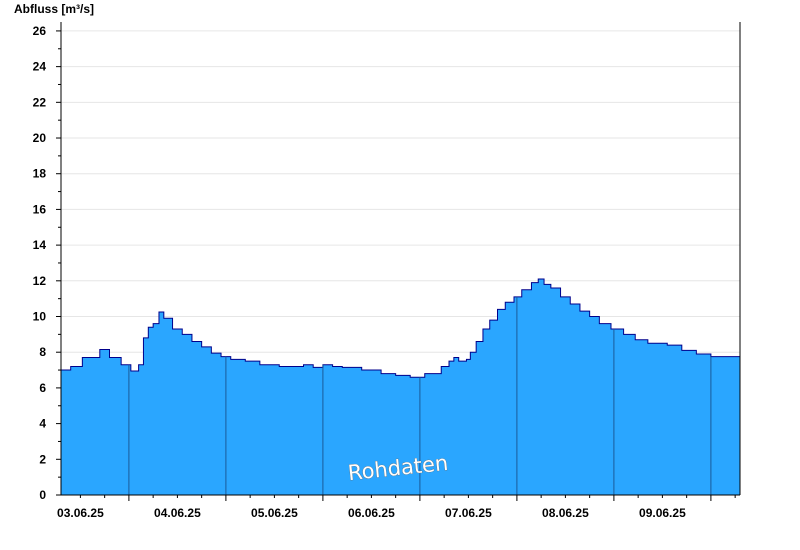 This screenshot has height=550, width=800. I want to click on x-tick-label: 05.06.25, so click(274, 513).